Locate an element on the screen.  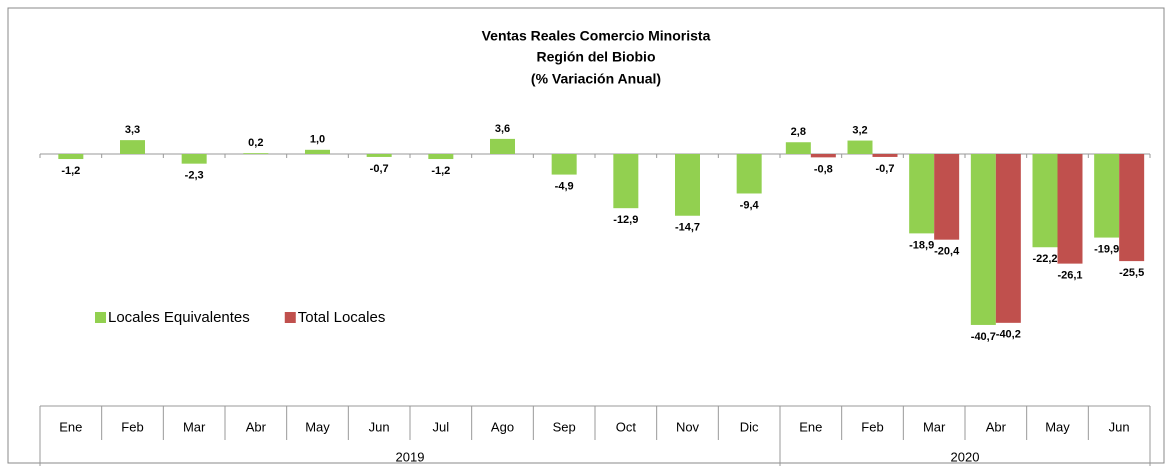
x-tick-label: Sep is located at coordinates (564, 426).